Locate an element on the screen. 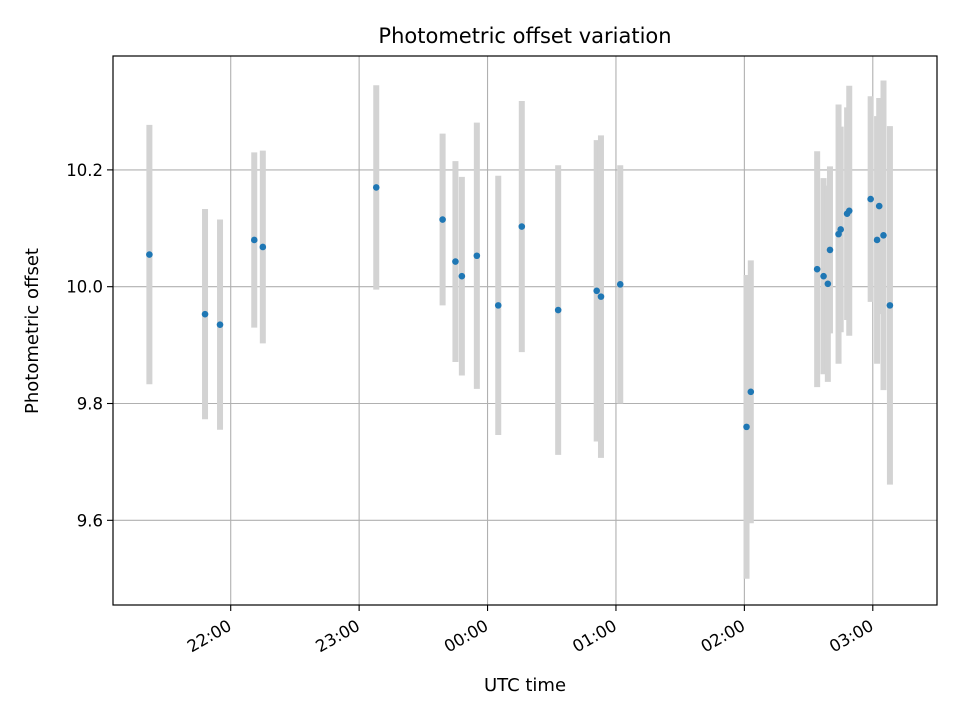  chart-title: Photometric offset variation is located at coordinates (524, 36).